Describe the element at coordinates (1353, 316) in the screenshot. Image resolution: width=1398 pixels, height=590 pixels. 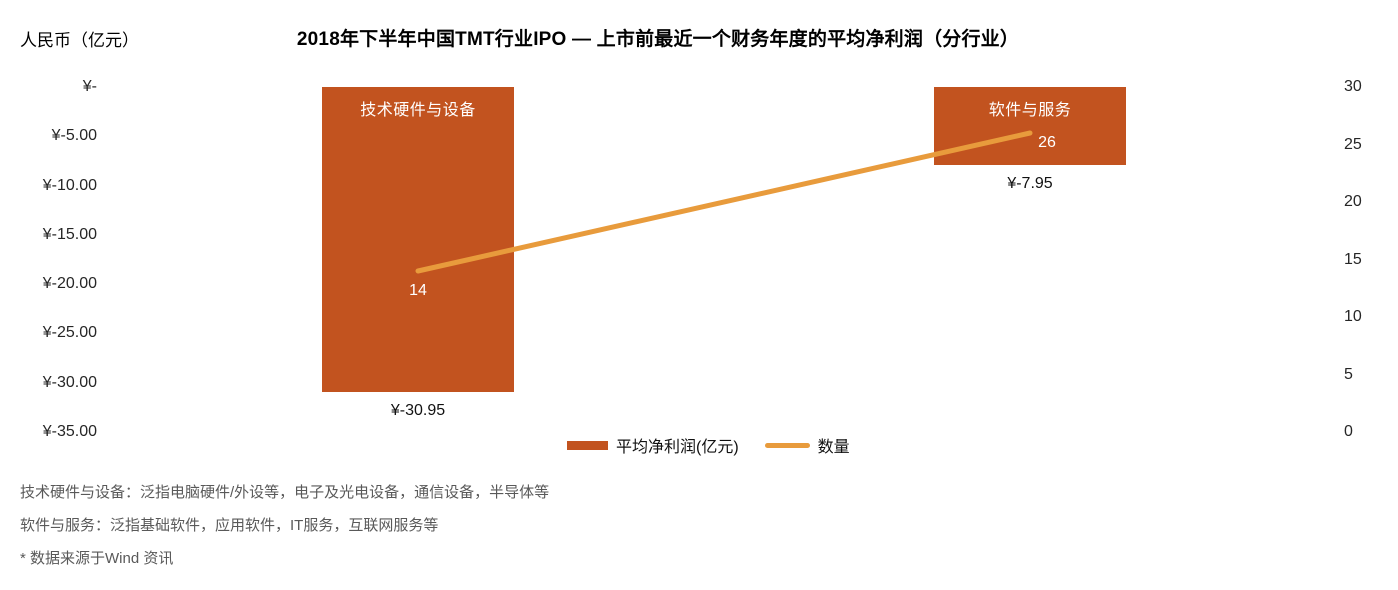
I see `right-axis-tick: 10` at that location.